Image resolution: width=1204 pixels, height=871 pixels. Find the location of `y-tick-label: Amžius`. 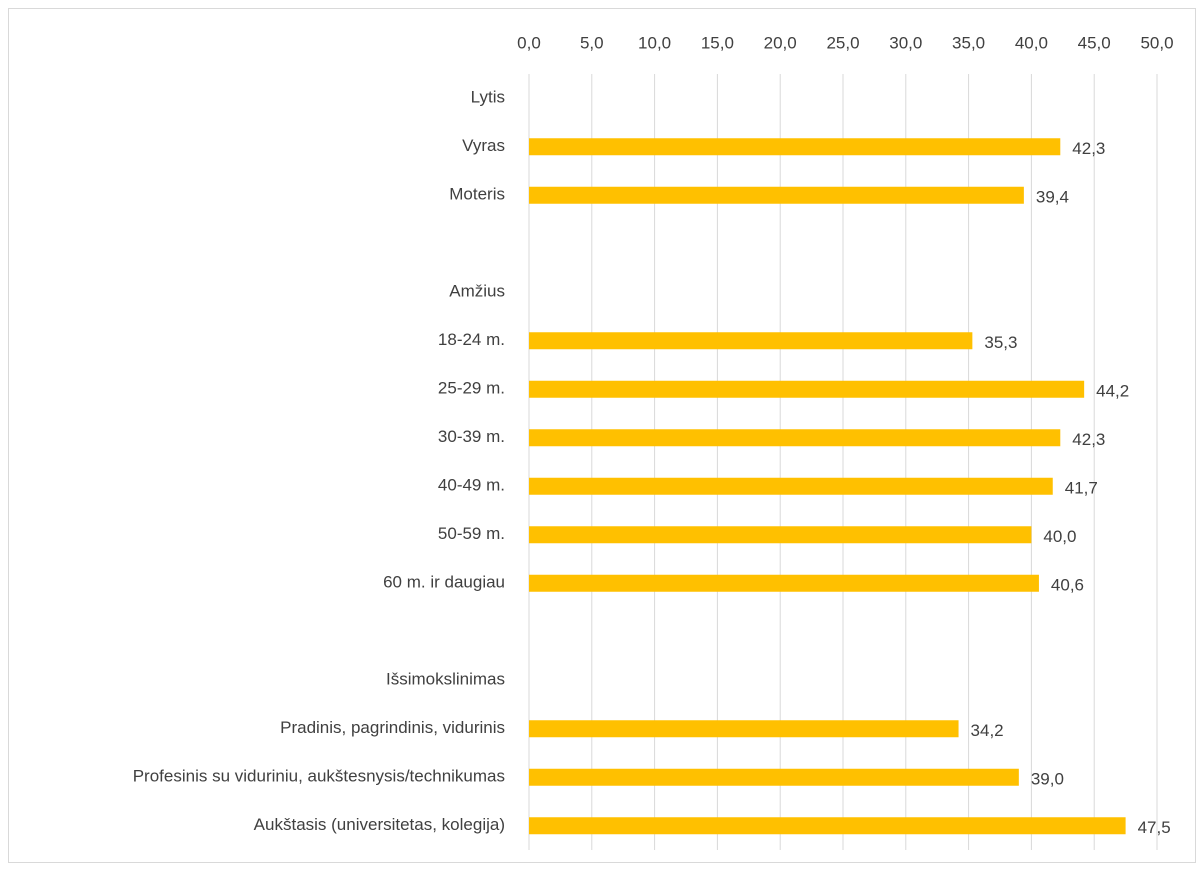

y-tick-label: Amžius is located at coordinates (477, 291).